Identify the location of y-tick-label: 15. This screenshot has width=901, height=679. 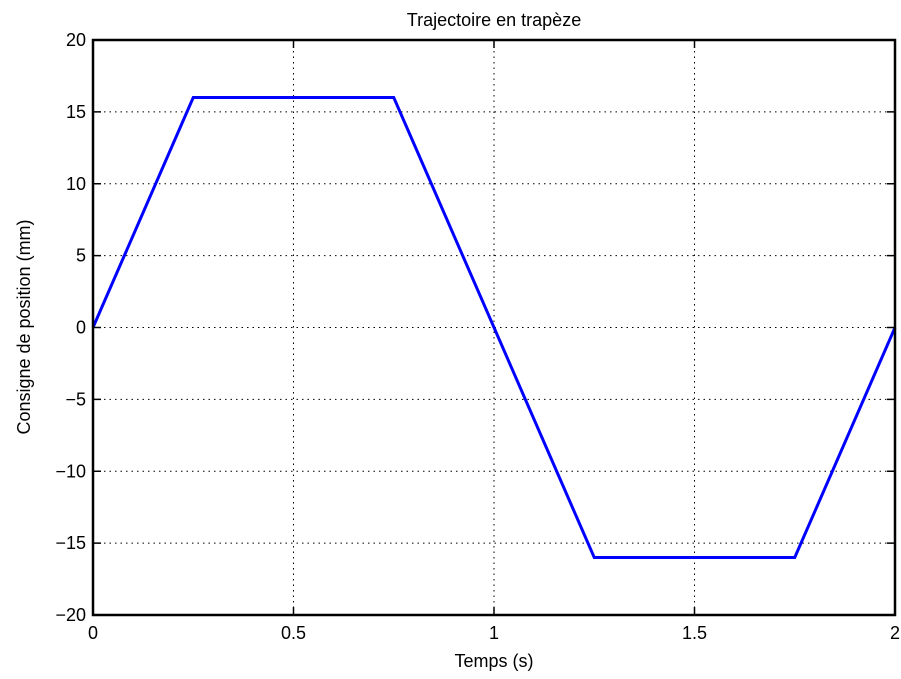
(76, 112).